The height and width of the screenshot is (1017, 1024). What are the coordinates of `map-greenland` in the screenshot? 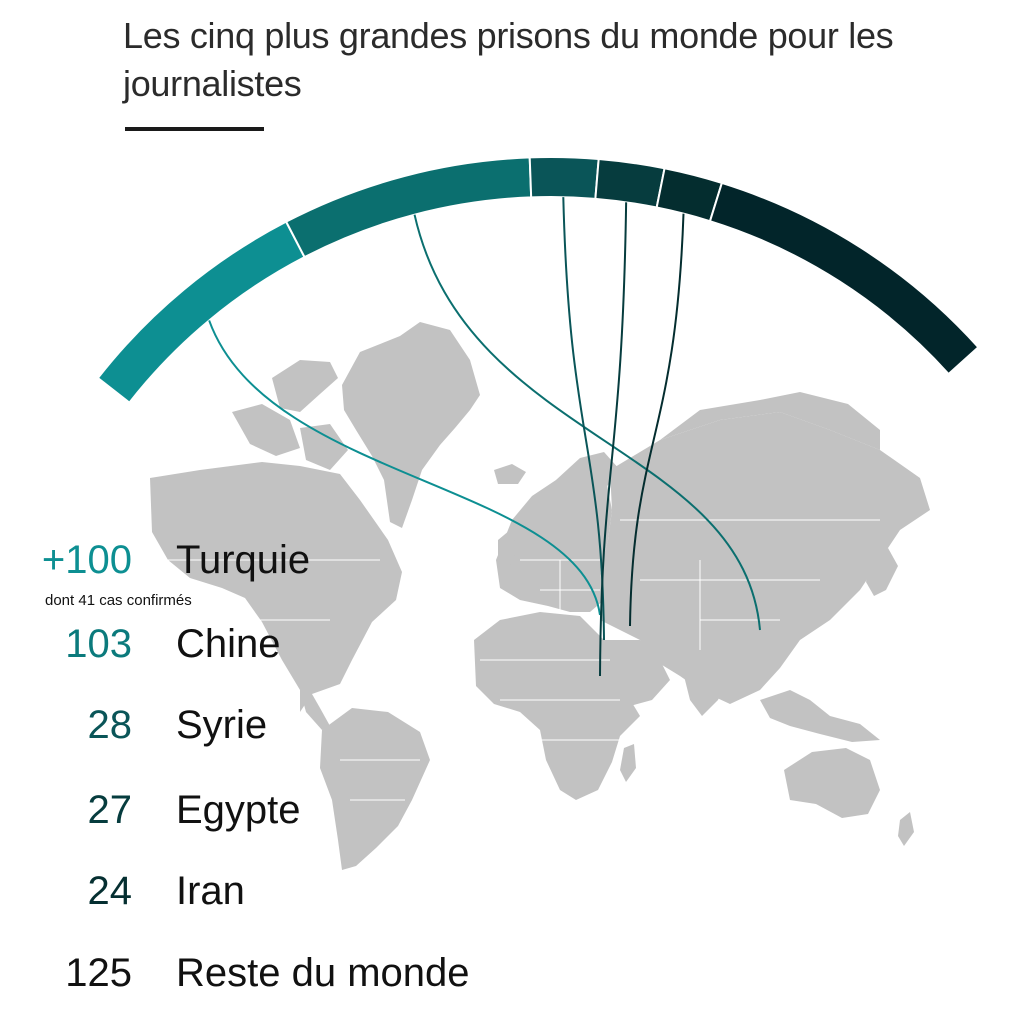 It's located at (411, 425).